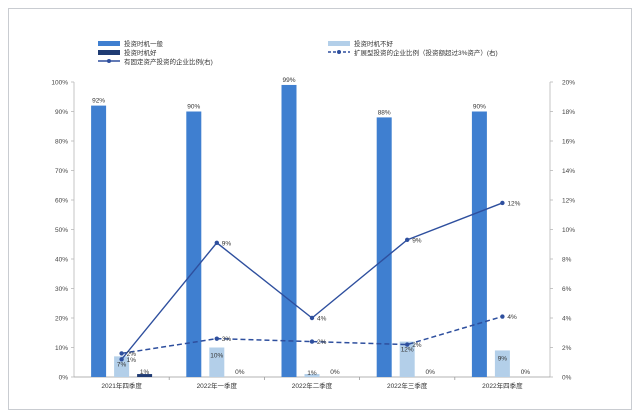 Image resolution: width=640 pixels, height=418 pixels. I want to click on bar-data-label: 9%, so click(503, 358).